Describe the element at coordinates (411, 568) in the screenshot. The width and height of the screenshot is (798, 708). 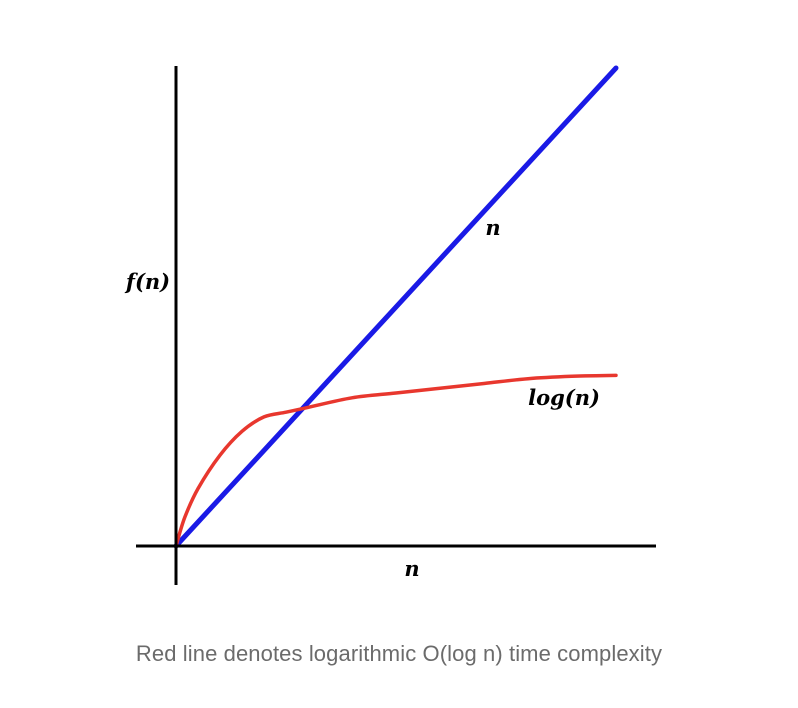
I see `x-axis-label: n` at that location.